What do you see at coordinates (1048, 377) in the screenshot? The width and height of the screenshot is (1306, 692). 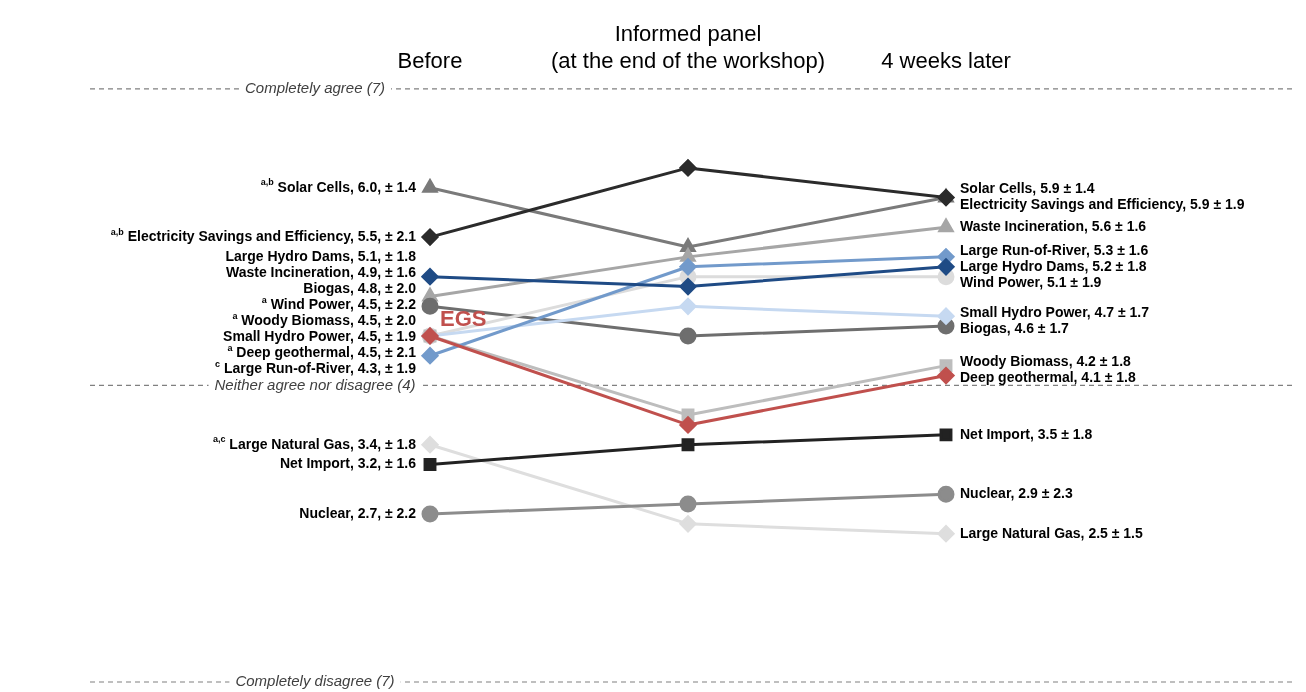 I see `data-label: Deep geothermal, 4.1 ± 1.8` at bounding box center [1048, 377].